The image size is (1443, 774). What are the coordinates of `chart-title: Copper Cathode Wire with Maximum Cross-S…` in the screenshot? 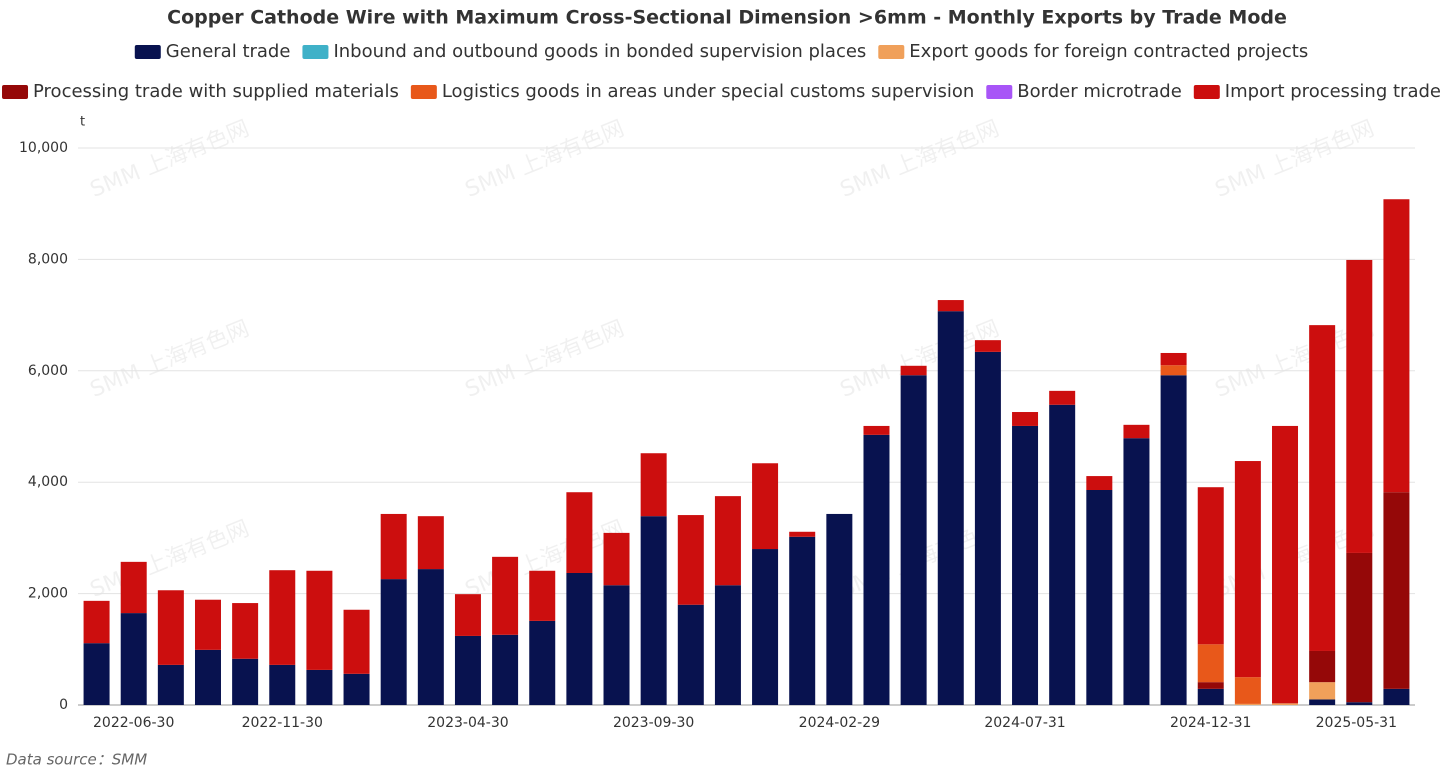 It's located at (727, 18).